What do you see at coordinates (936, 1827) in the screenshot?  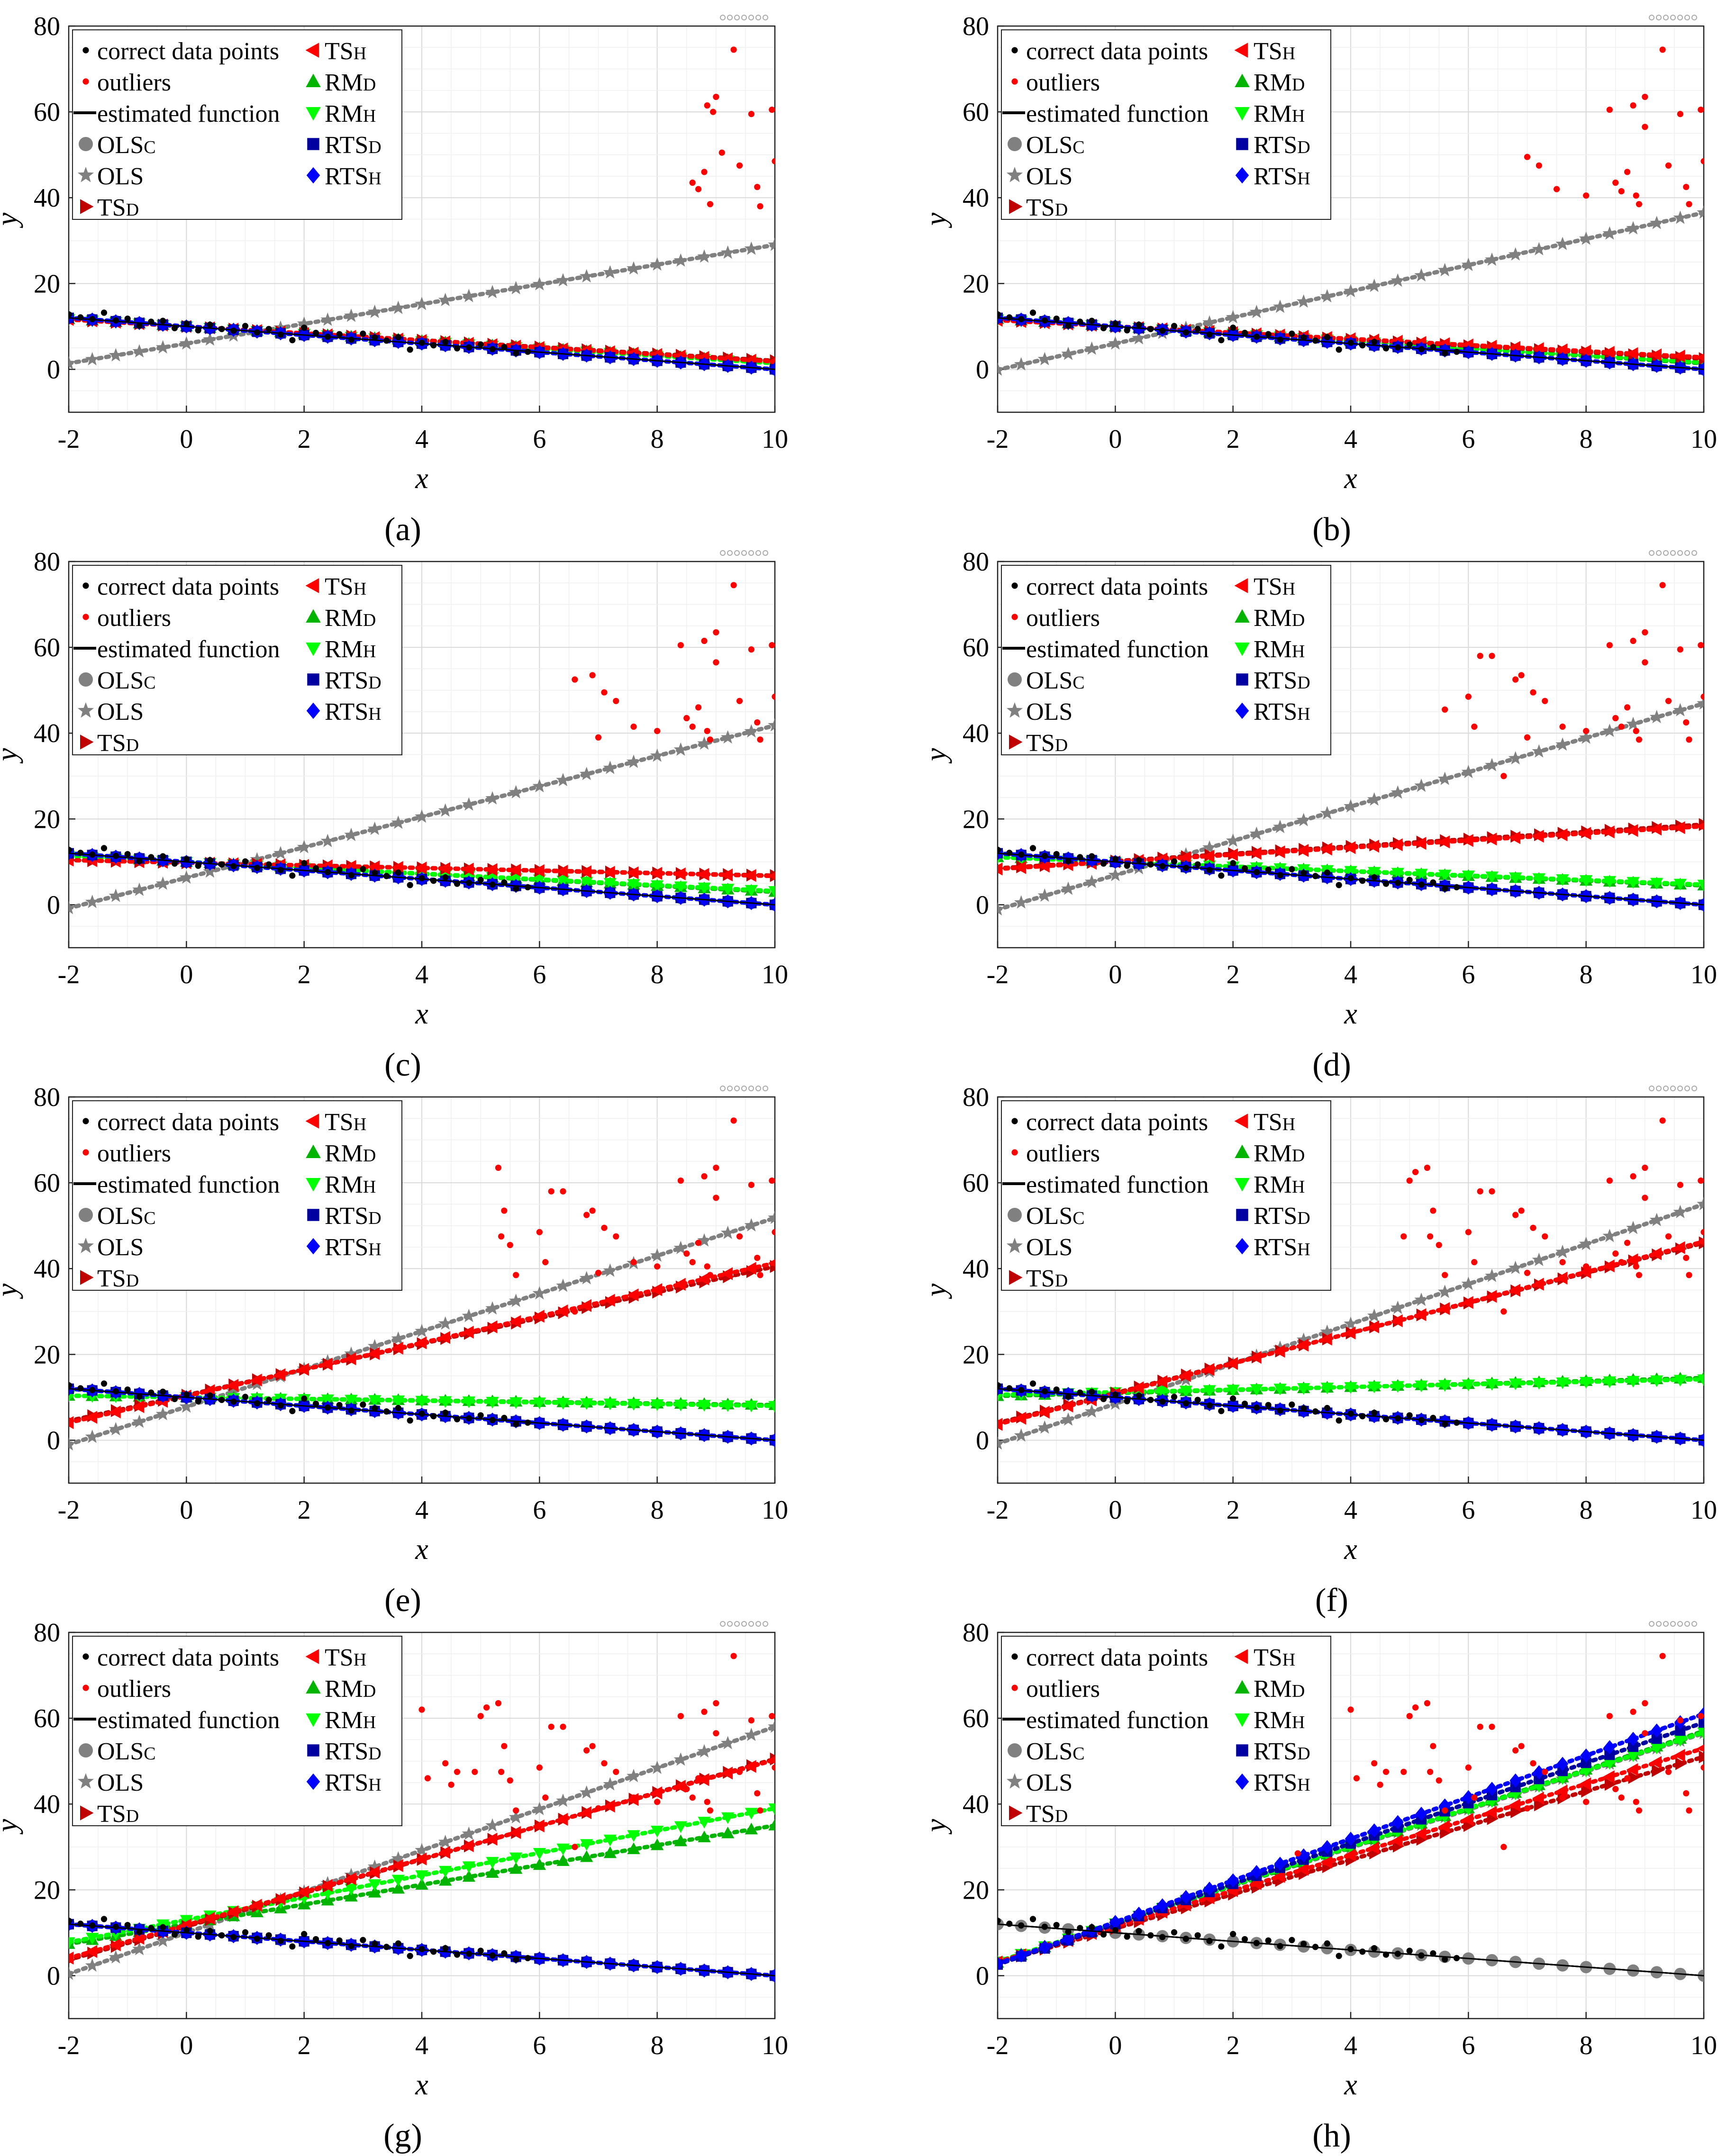 I see `y-axis-label: y` at bounding box center [936, 1827].